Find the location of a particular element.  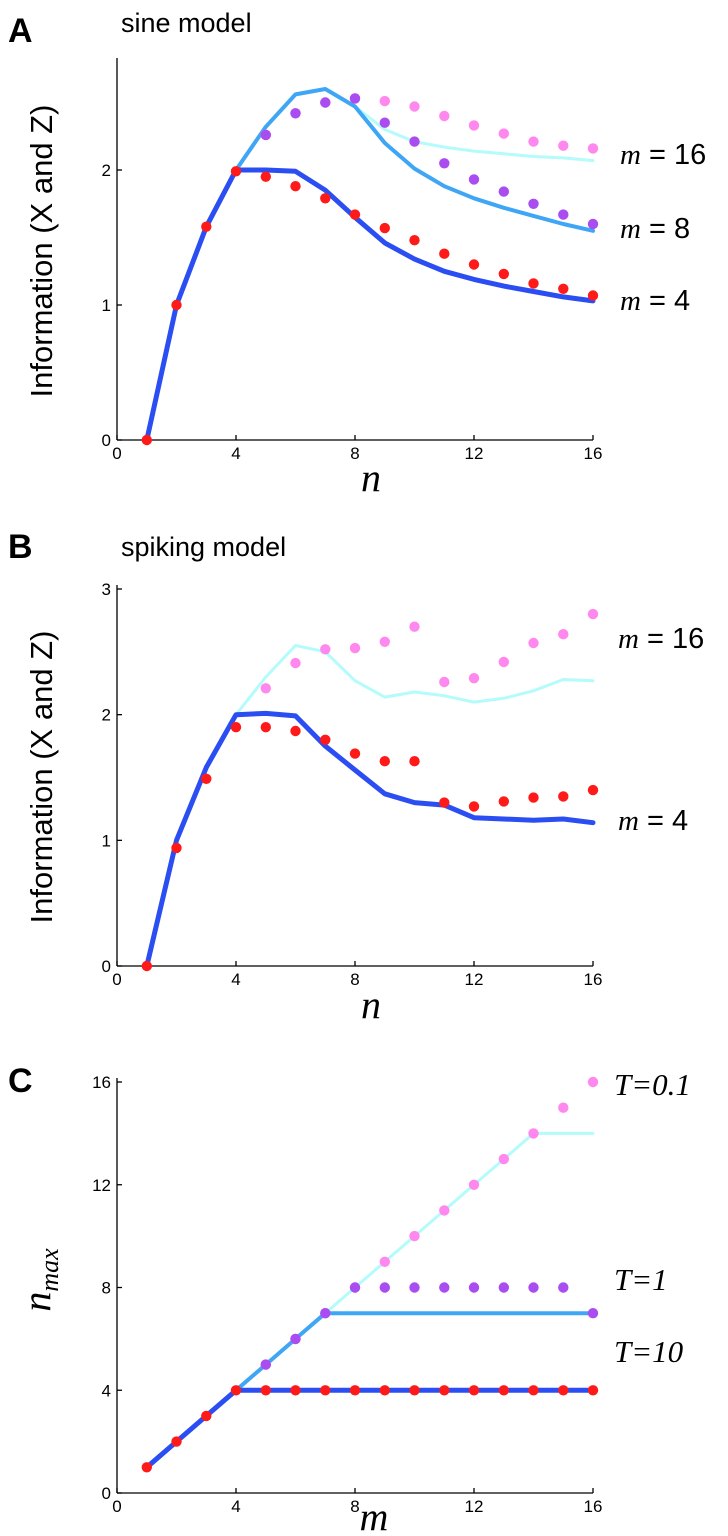

panel-letter: A is located at coordinates (20, 31).